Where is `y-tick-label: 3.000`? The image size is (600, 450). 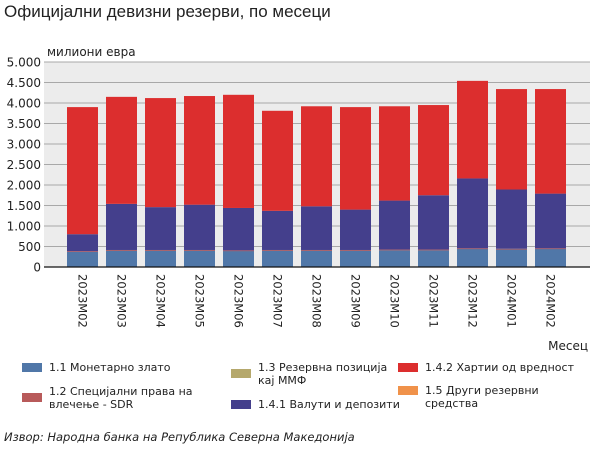
y-tick-label: 3.000 is located at coordinates (24, 145).